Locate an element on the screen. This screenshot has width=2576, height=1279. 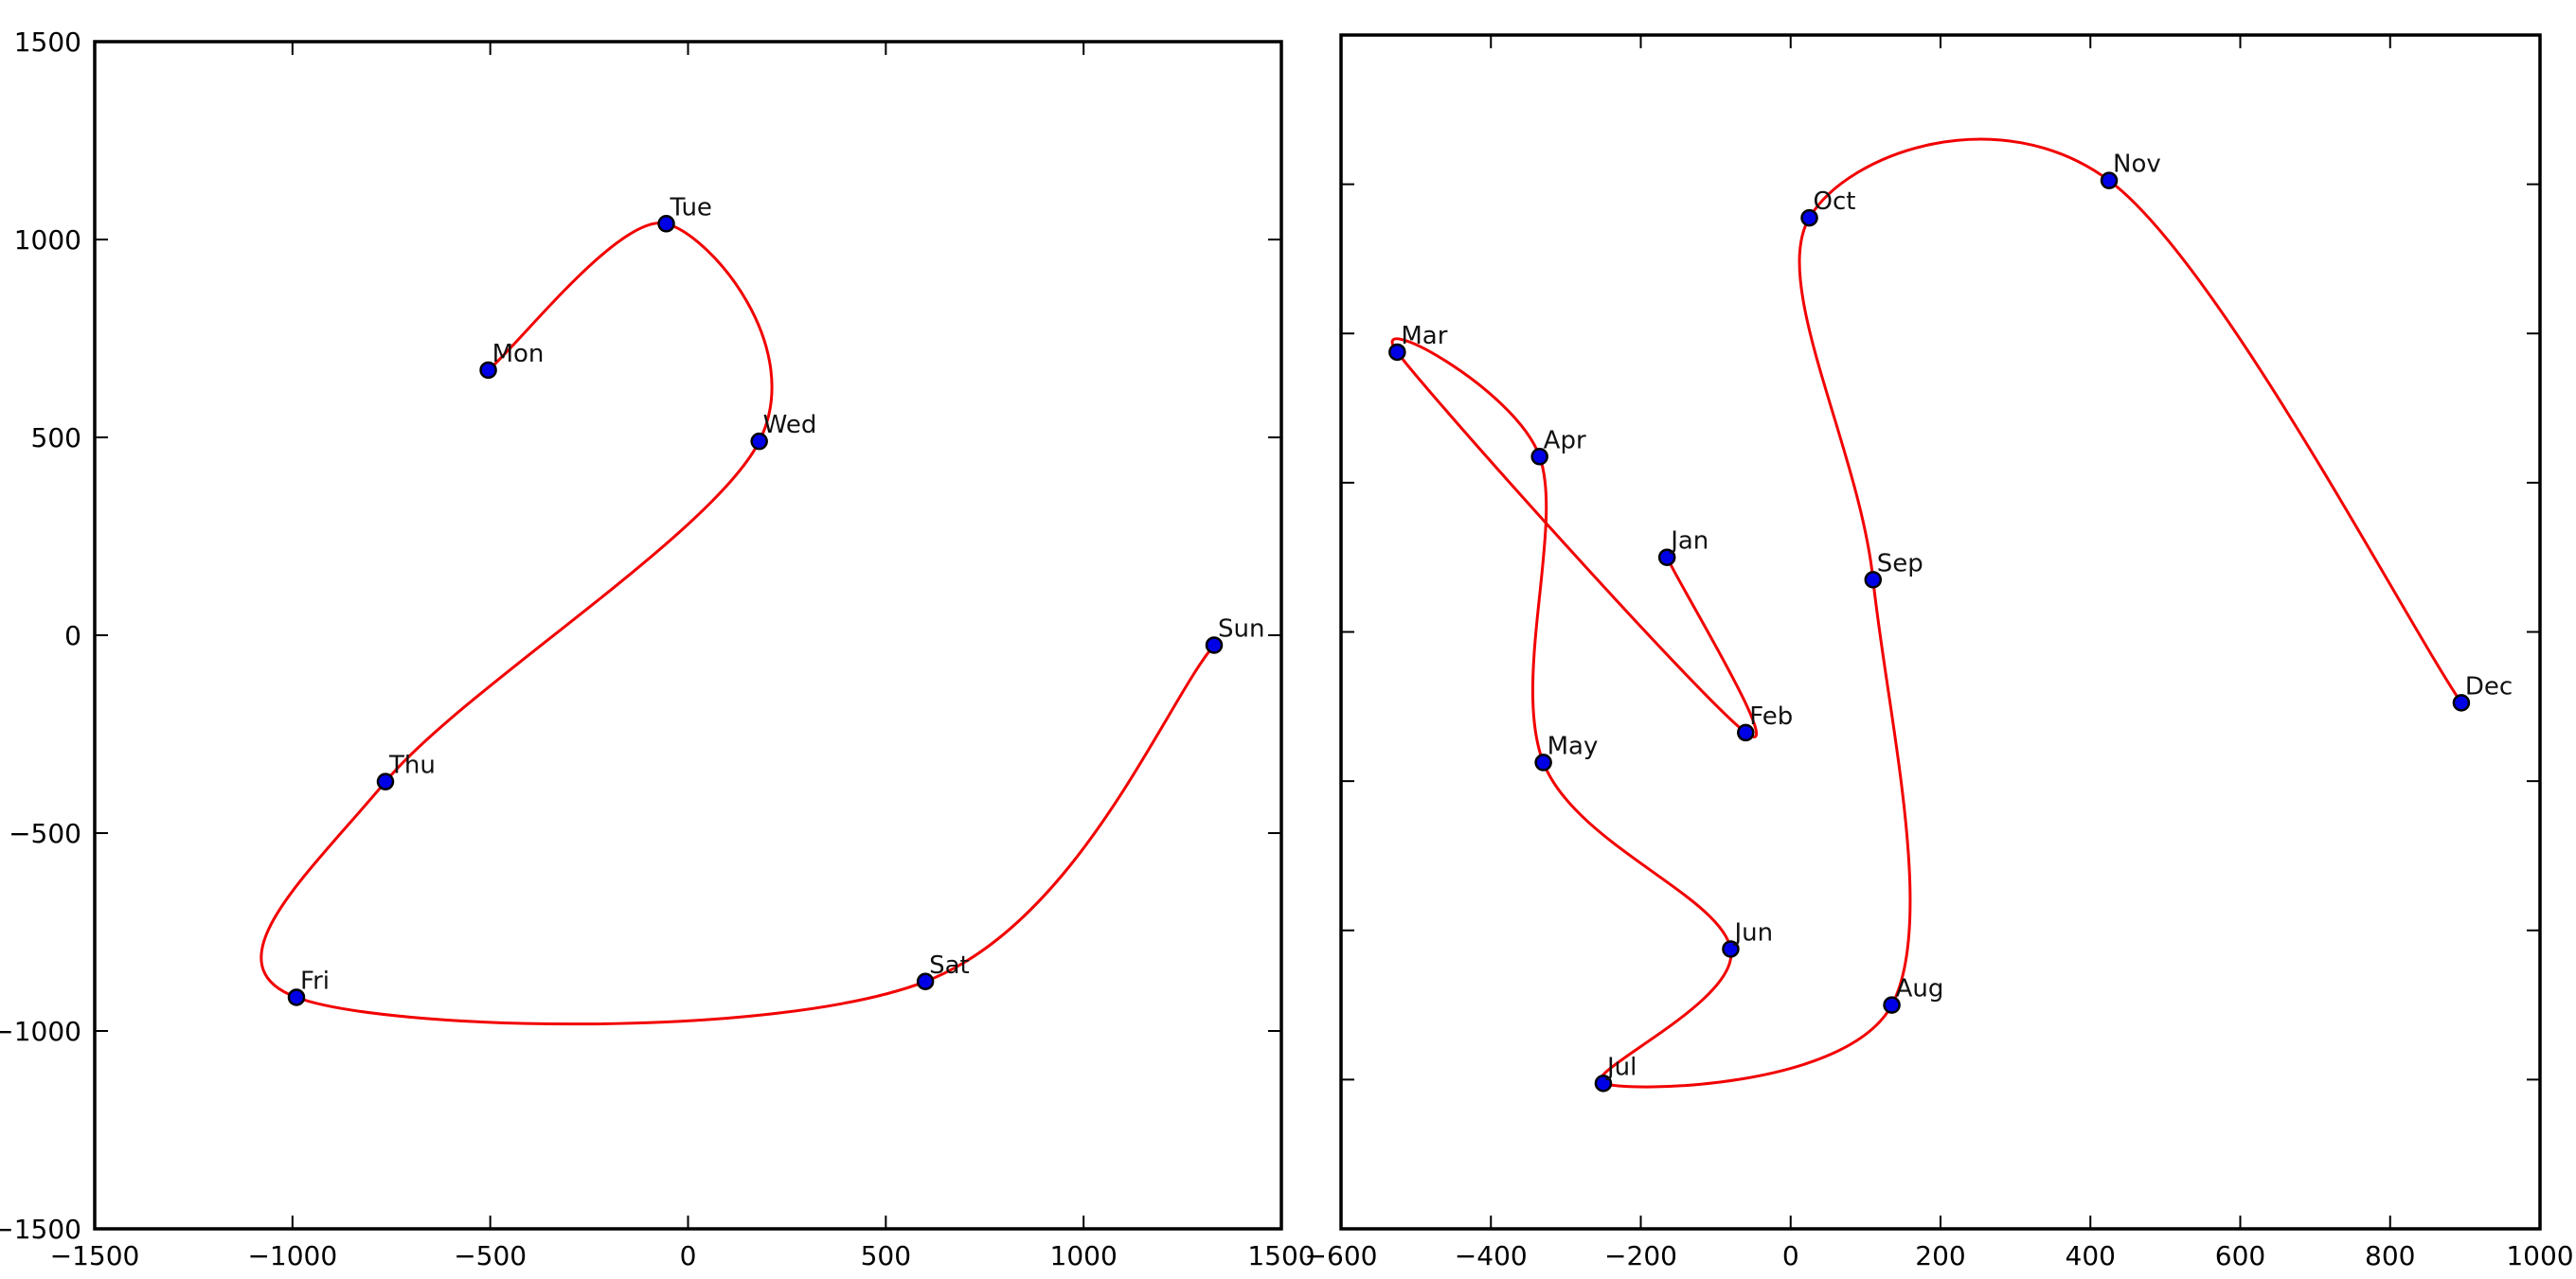
data-point-nov is located at coordinates (2109, 180).